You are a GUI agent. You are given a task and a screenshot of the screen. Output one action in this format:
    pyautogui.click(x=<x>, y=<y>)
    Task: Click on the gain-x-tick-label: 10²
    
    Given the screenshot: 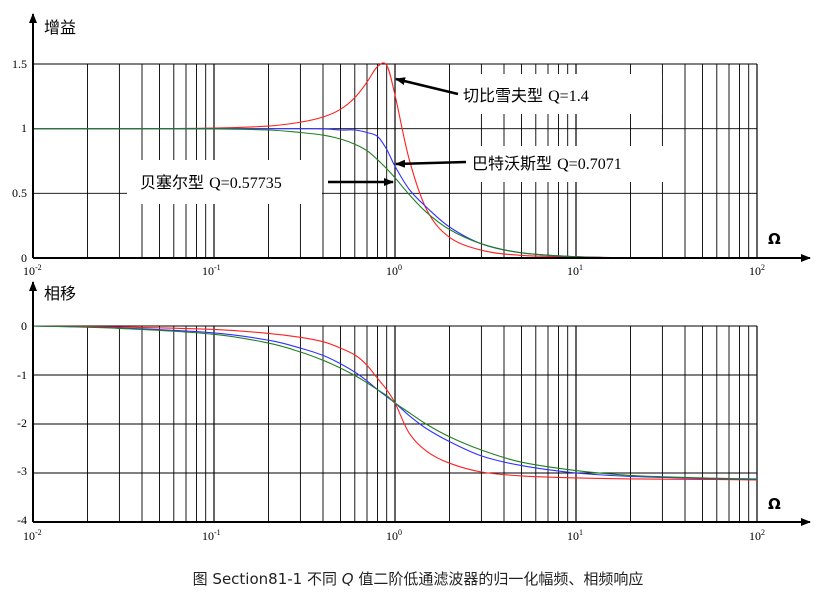 What is the action you would take?
    pyautogui.click(x=757, y=270)
    